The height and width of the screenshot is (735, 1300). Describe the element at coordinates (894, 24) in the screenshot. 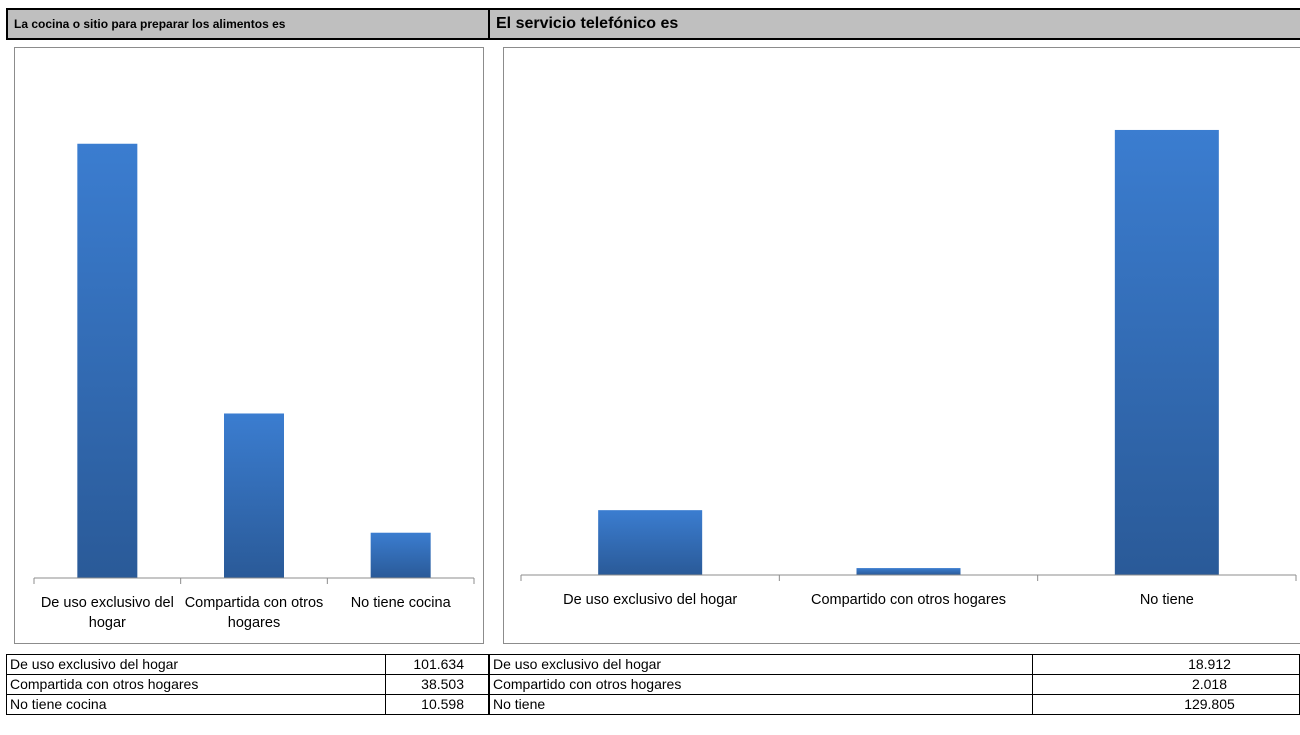

I see `phone-chart-header: El servicio telefónico es` at that location.